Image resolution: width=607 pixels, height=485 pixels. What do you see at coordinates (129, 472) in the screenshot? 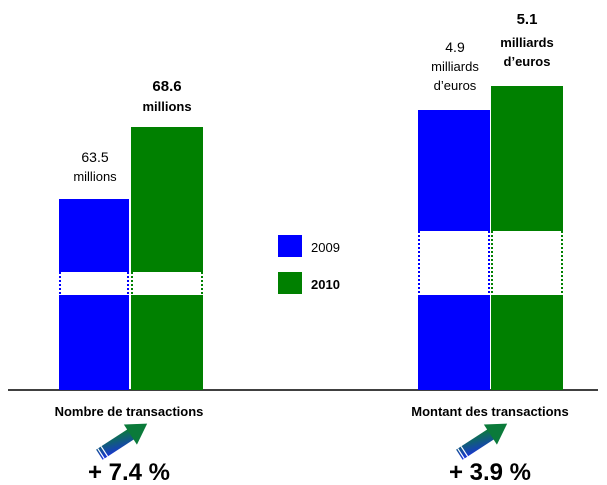
I see `change-label-count: + 7.4 %` at bounding box center [129, 472].